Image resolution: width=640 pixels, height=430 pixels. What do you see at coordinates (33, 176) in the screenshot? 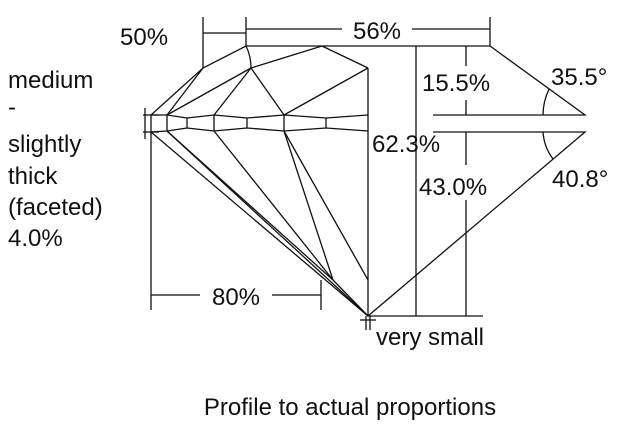
I see `girdle-label-line: thick` at bounding box center [33, 176].